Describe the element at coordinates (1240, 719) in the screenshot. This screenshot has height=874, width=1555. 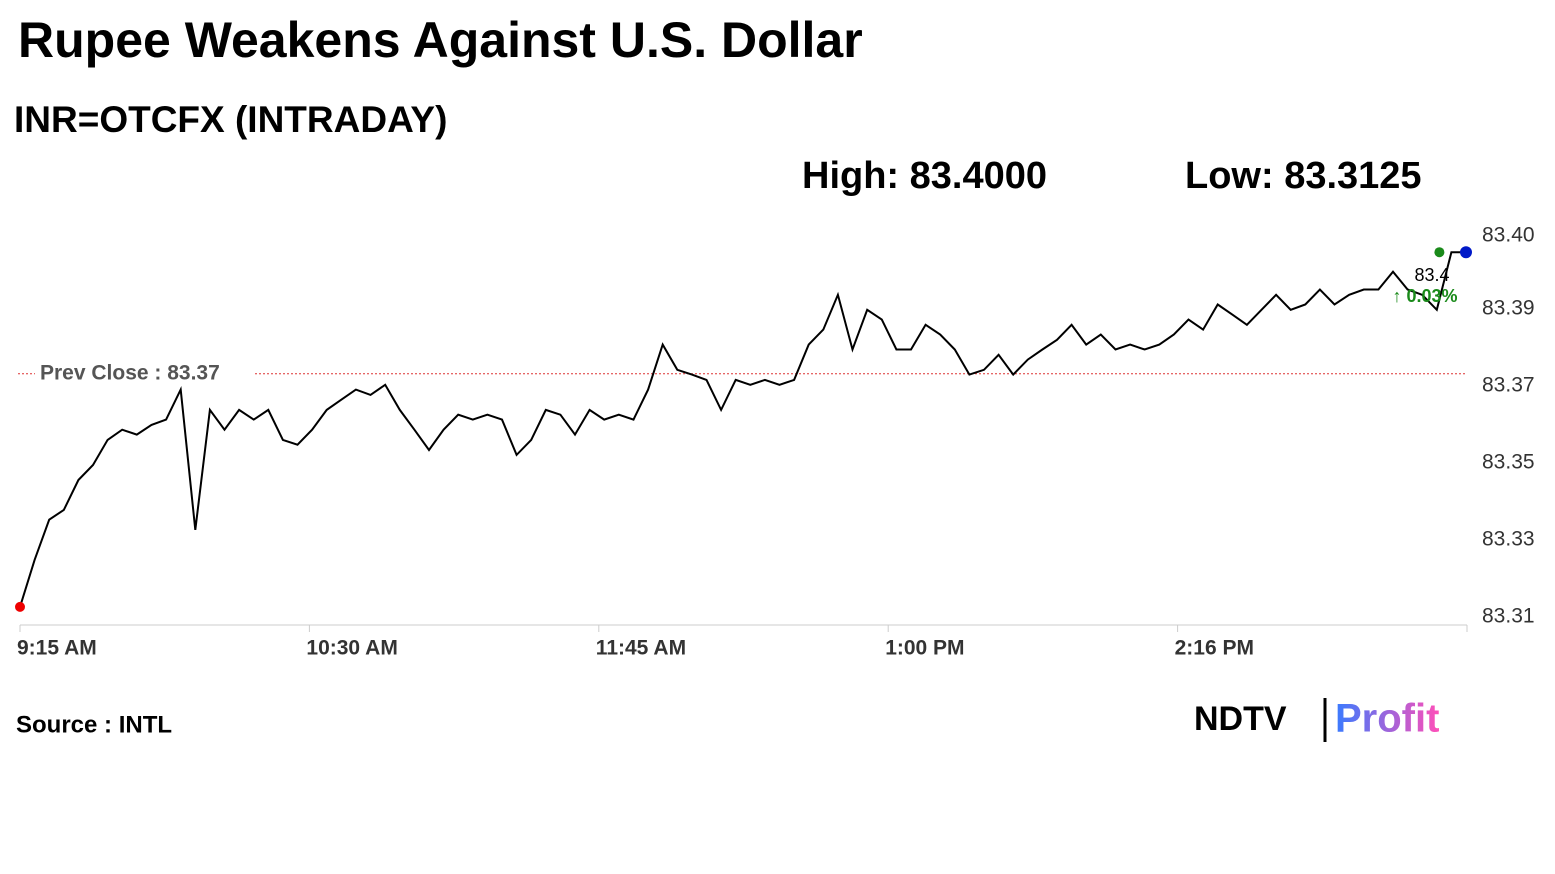
I see `logo-ndtv: NDTV` at that location.